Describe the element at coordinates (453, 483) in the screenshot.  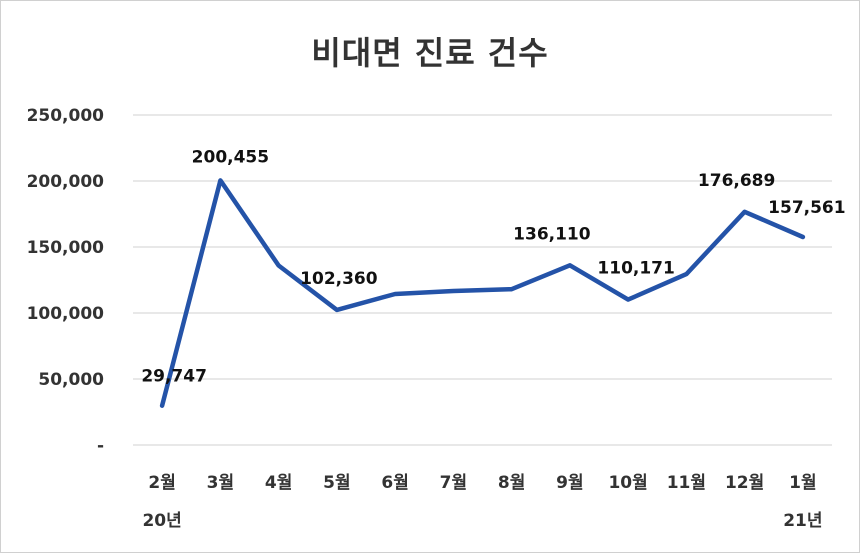
I see `x-tick-label: 7월` at that location.